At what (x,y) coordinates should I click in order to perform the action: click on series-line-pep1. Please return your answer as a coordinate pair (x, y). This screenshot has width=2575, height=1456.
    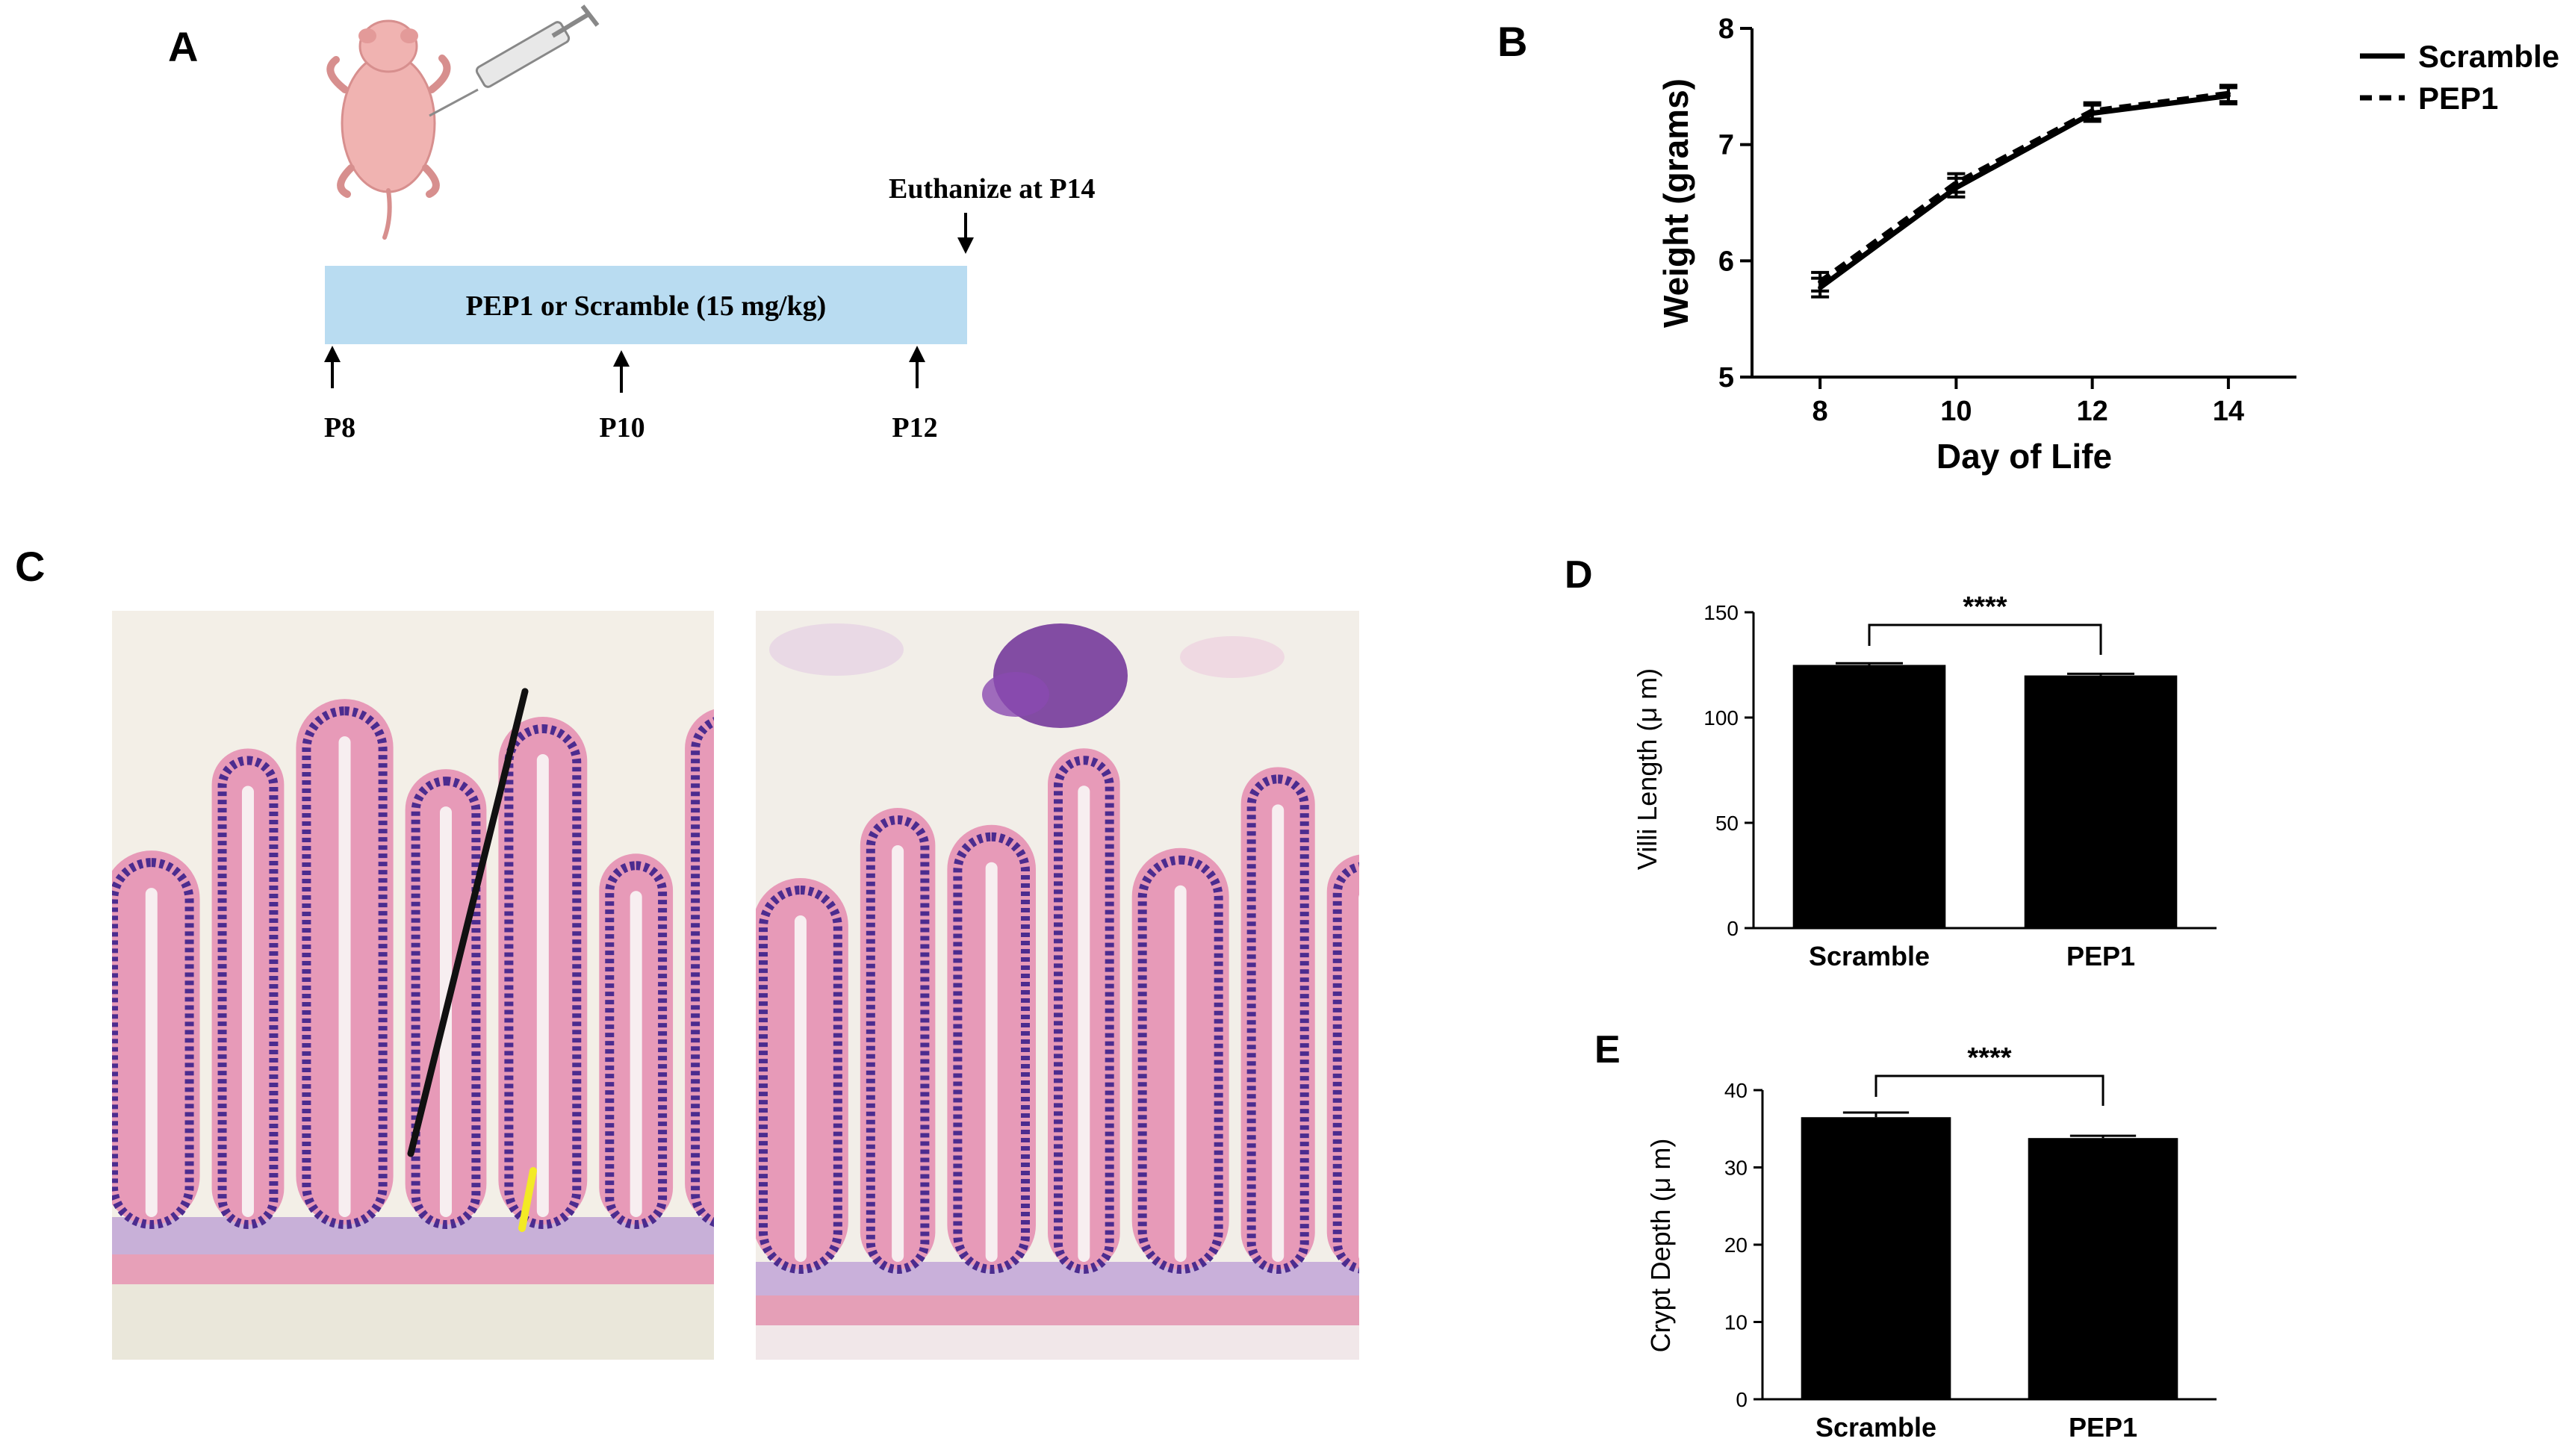
    Looking at the image, I should click on (2023, 187).